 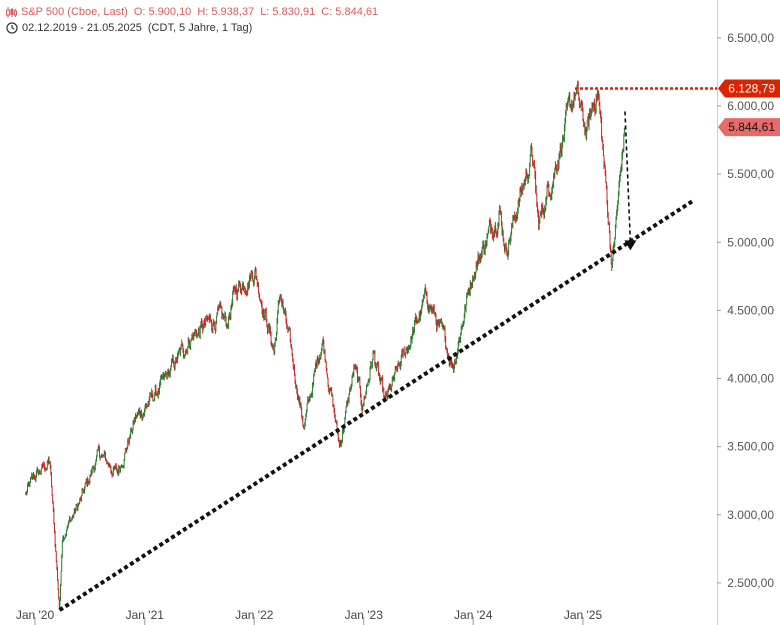 I want to click on resistance-badge-shape, so click(x=749, y=88).